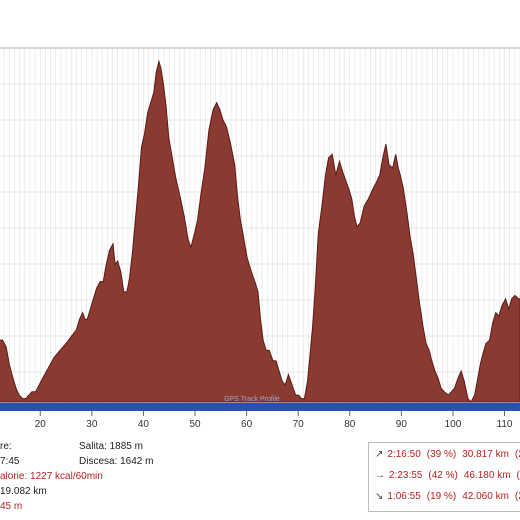 The height and width of the screenshot is (520, 520). I want to click on base-band, so click(260, 407).